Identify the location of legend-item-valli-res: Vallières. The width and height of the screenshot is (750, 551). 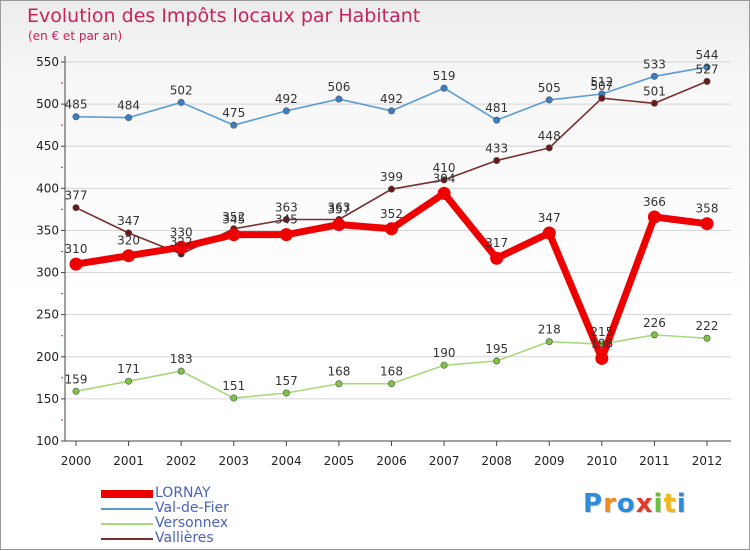
(211, 538).